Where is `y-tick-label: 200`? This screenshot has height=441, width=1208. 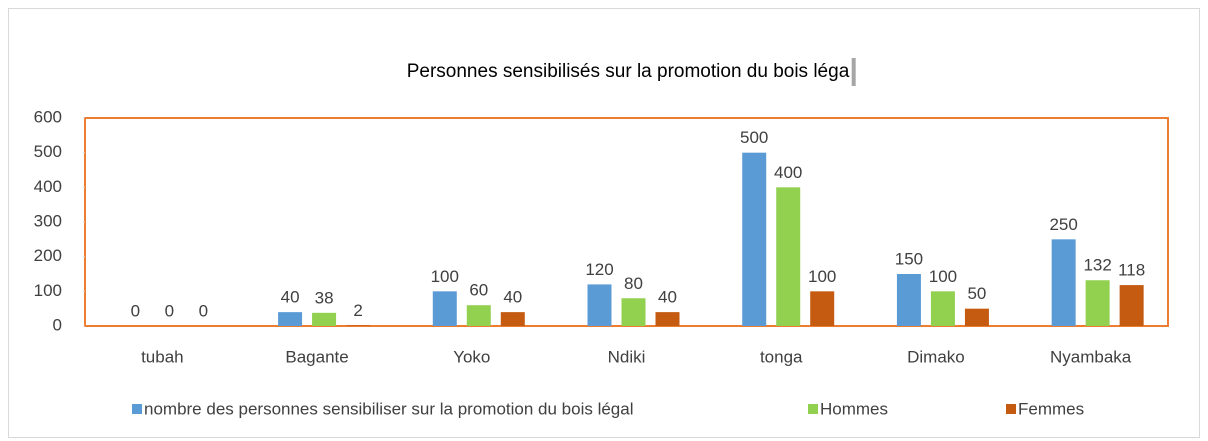 y-tick-label: 200 is located at coordinates (48, 255).